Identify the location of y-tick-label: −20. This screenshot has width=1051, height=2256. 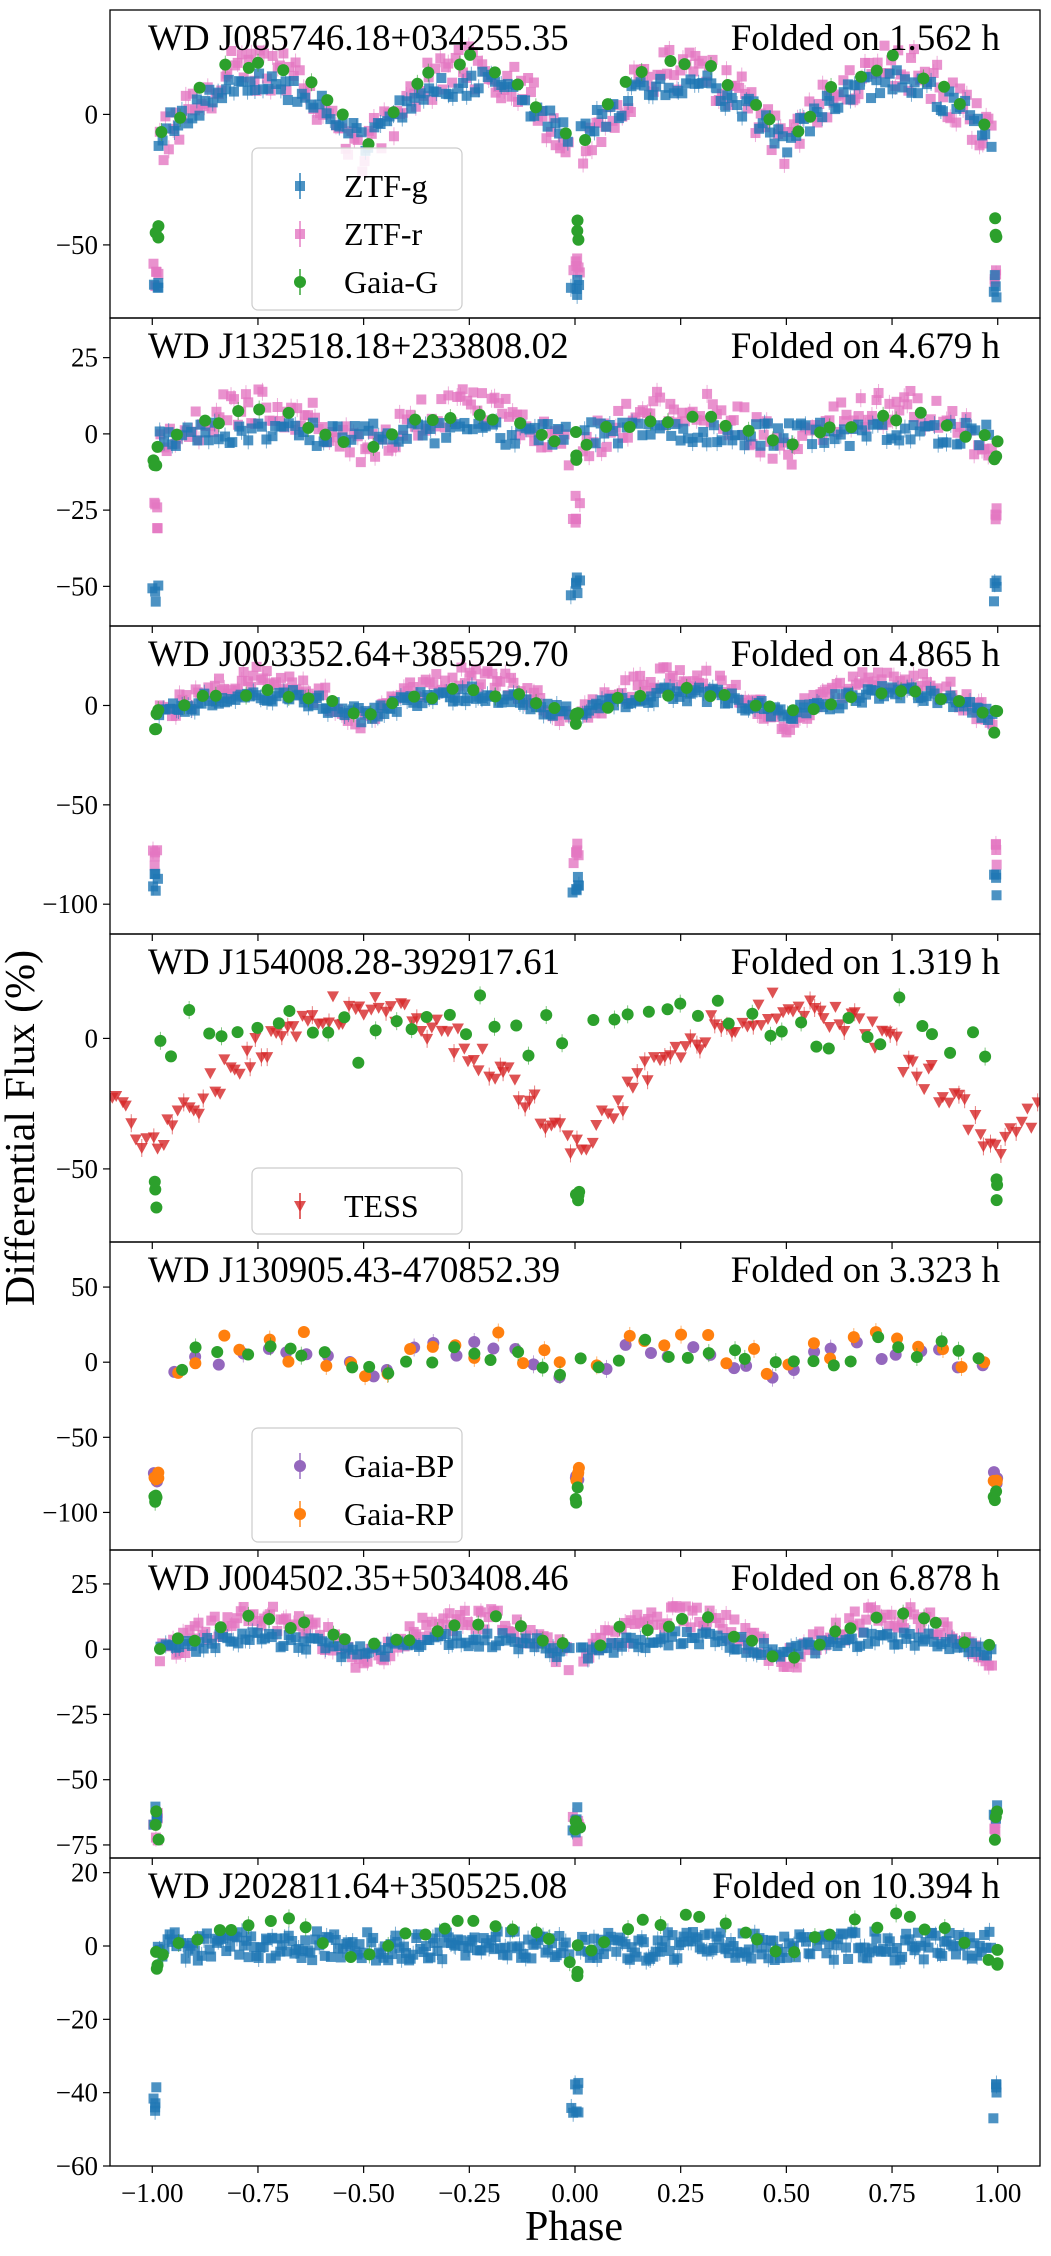
(77, 2019).